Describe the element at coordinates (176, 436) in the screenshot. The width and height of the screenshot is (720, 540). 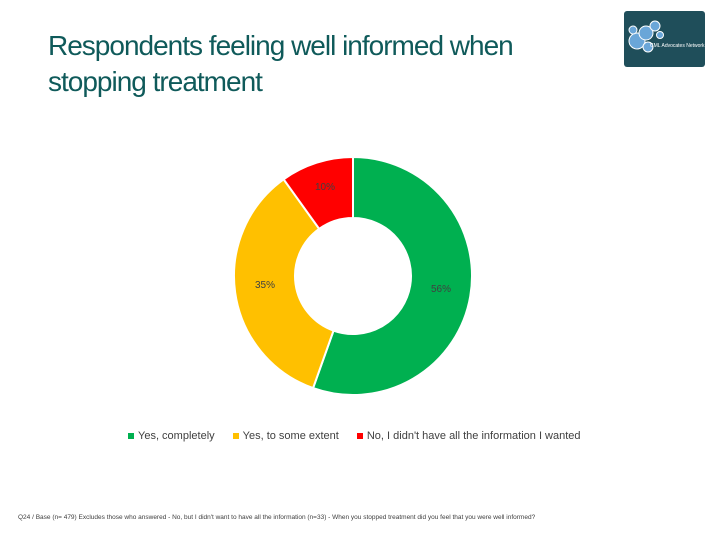
I see `legend-label: Yes, completely` at that location.